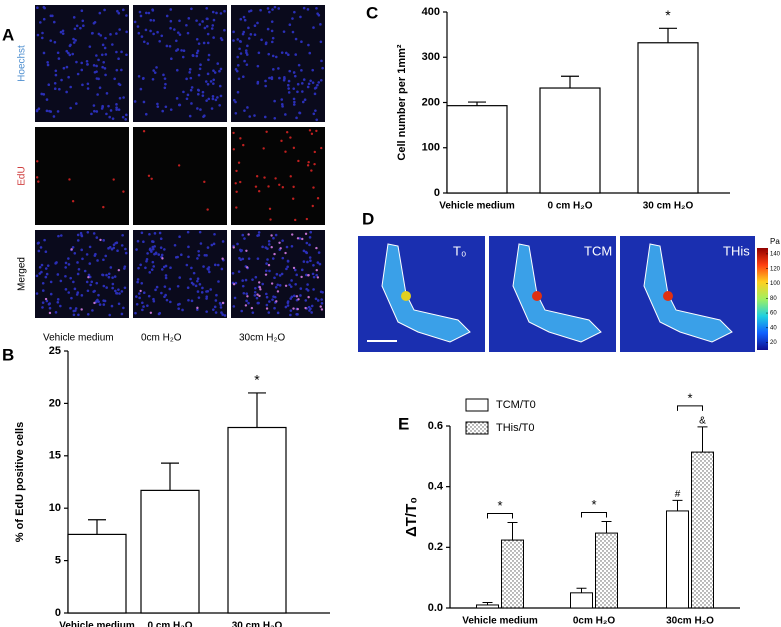 The height and width of the screenshot is (627, 781). I want to click on hotspot, so click(406, 296).